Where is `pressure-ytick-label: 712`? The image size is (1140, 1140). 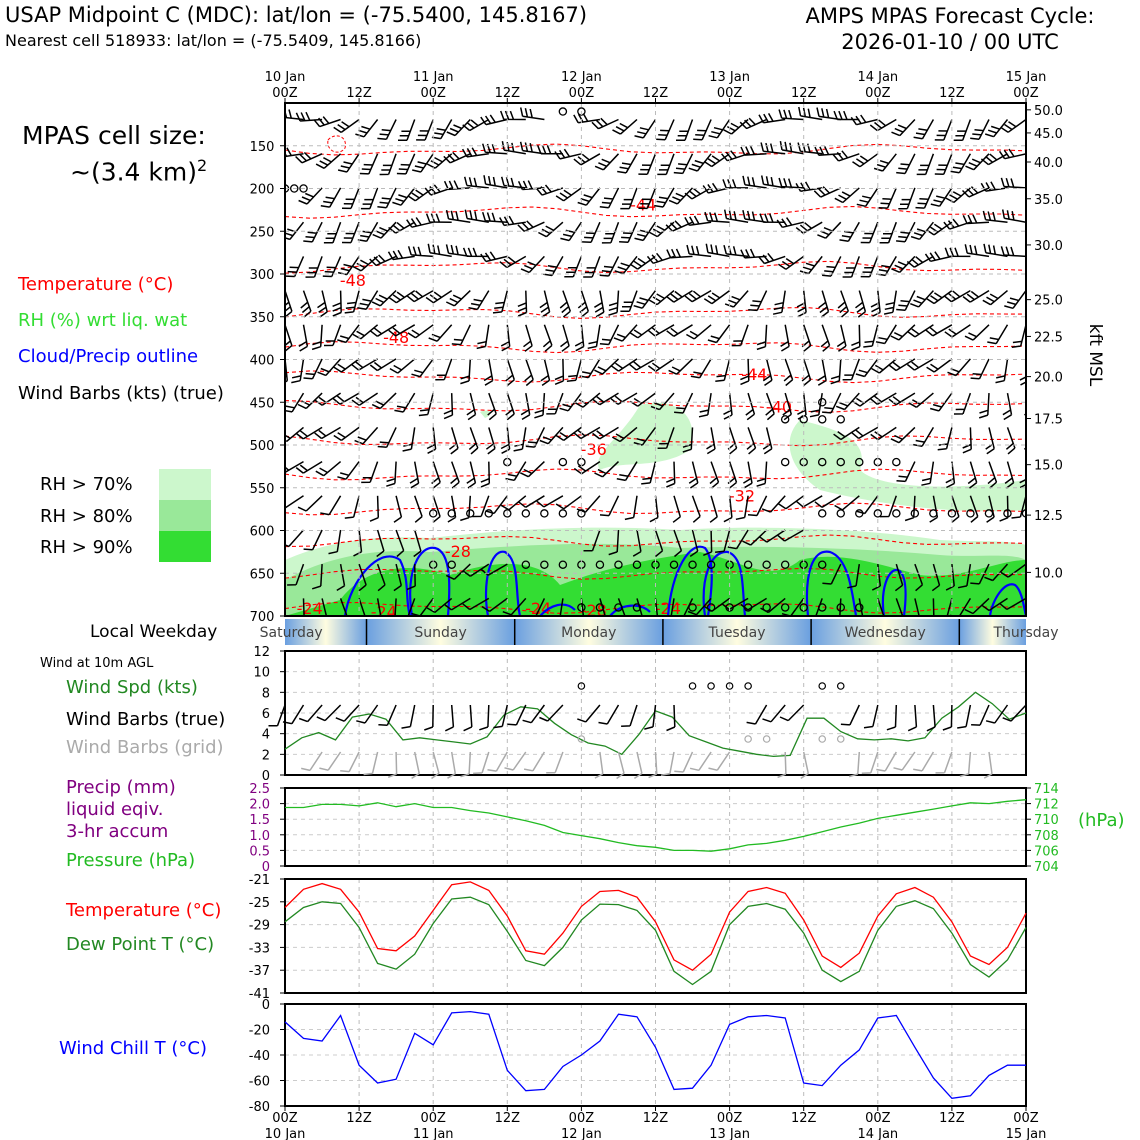 pressure-ytick-label: 712 is located at coordinates (1046, 805).